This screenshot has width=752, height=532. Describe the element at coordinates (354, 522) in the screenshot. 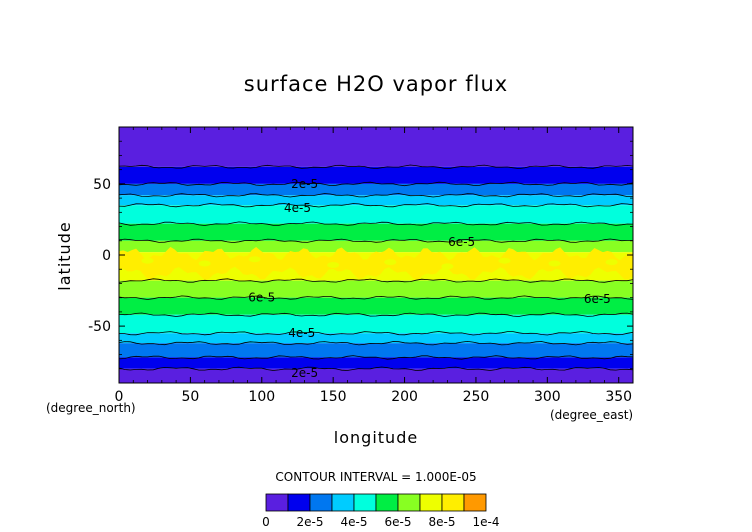

I see `colorbar-tick-label: 4e-5` at that location.